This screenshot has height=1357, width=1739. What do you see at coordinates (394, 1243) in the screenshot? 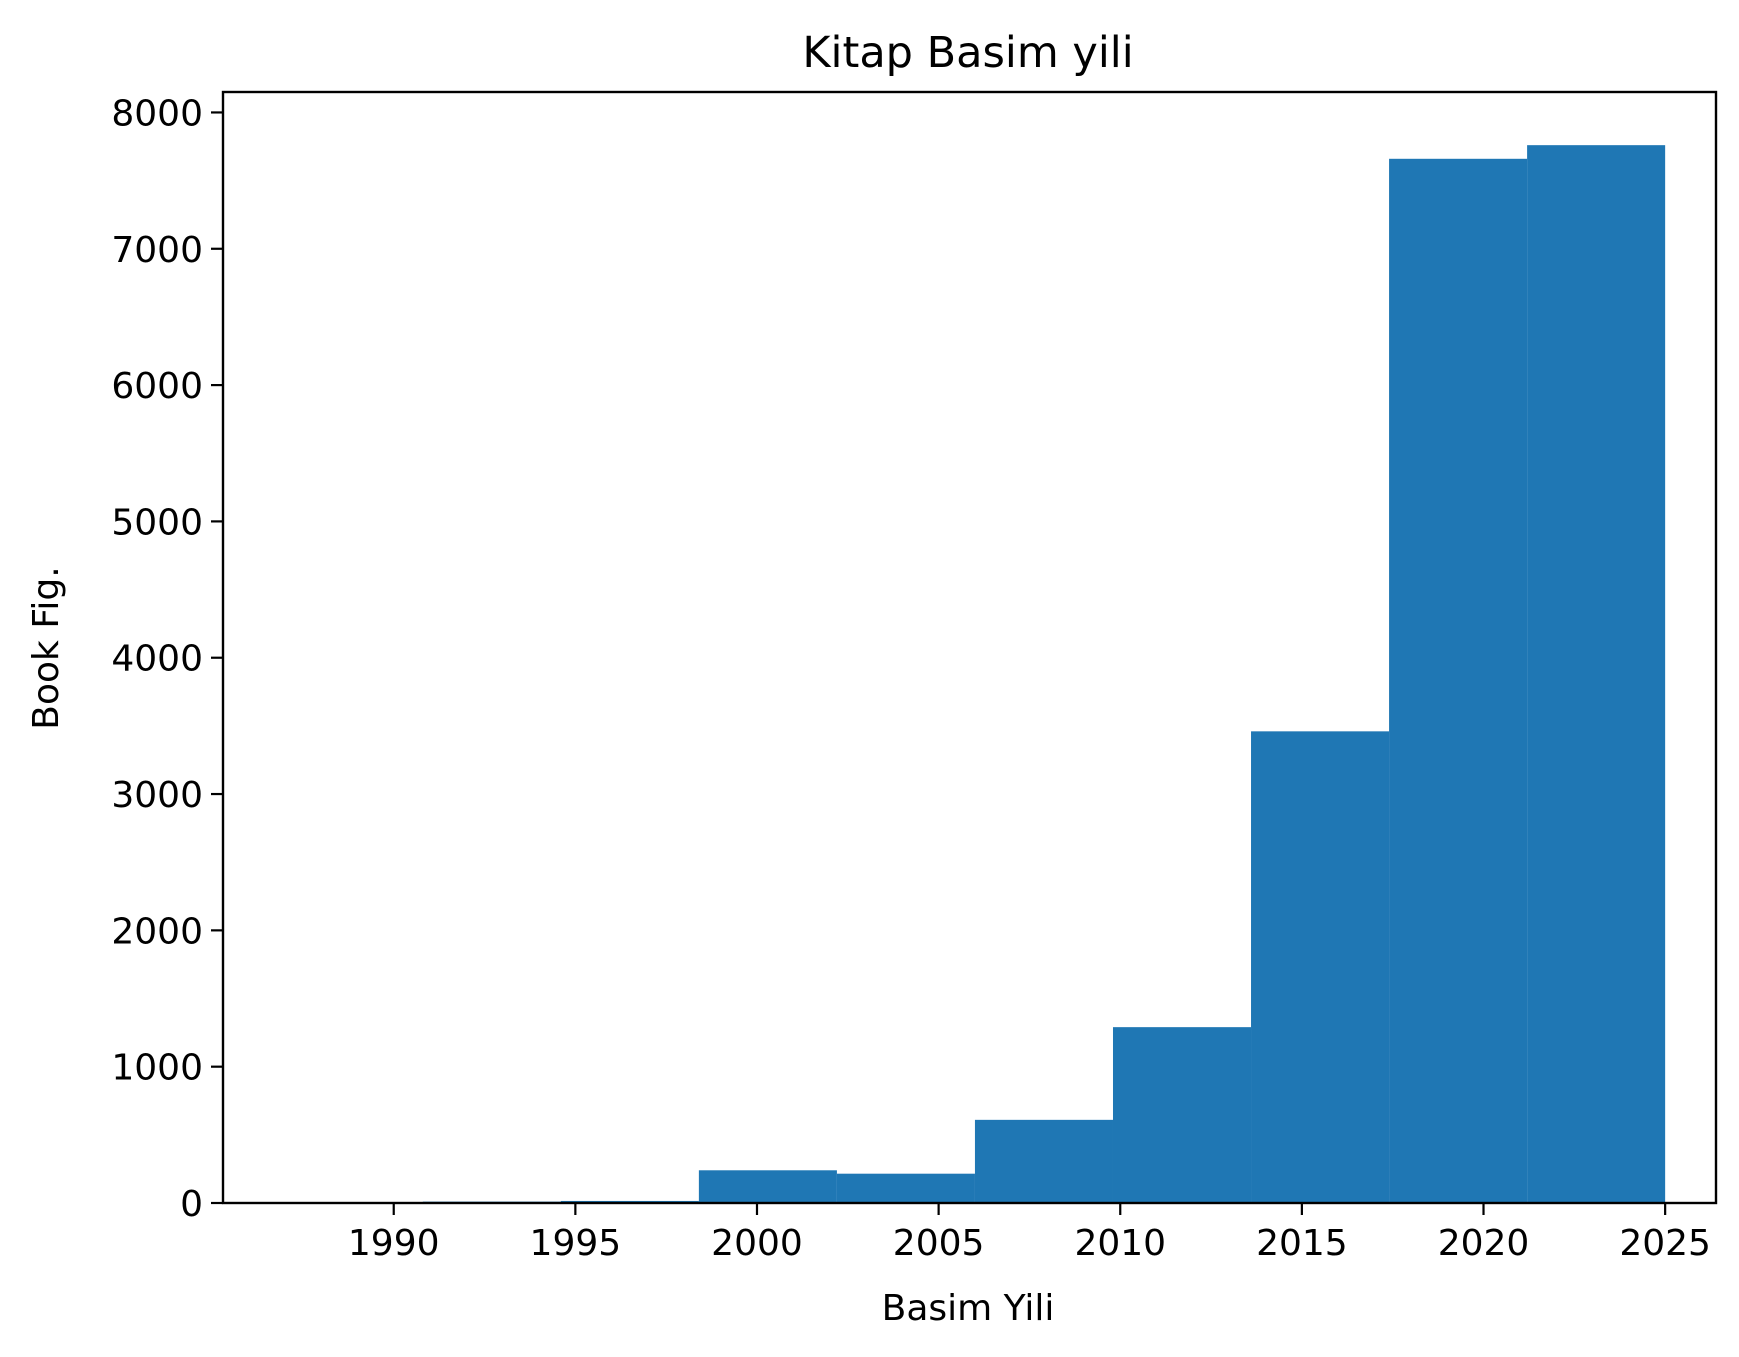
I see `x-tick-label: 1990` at bounding box center [394, 1243].